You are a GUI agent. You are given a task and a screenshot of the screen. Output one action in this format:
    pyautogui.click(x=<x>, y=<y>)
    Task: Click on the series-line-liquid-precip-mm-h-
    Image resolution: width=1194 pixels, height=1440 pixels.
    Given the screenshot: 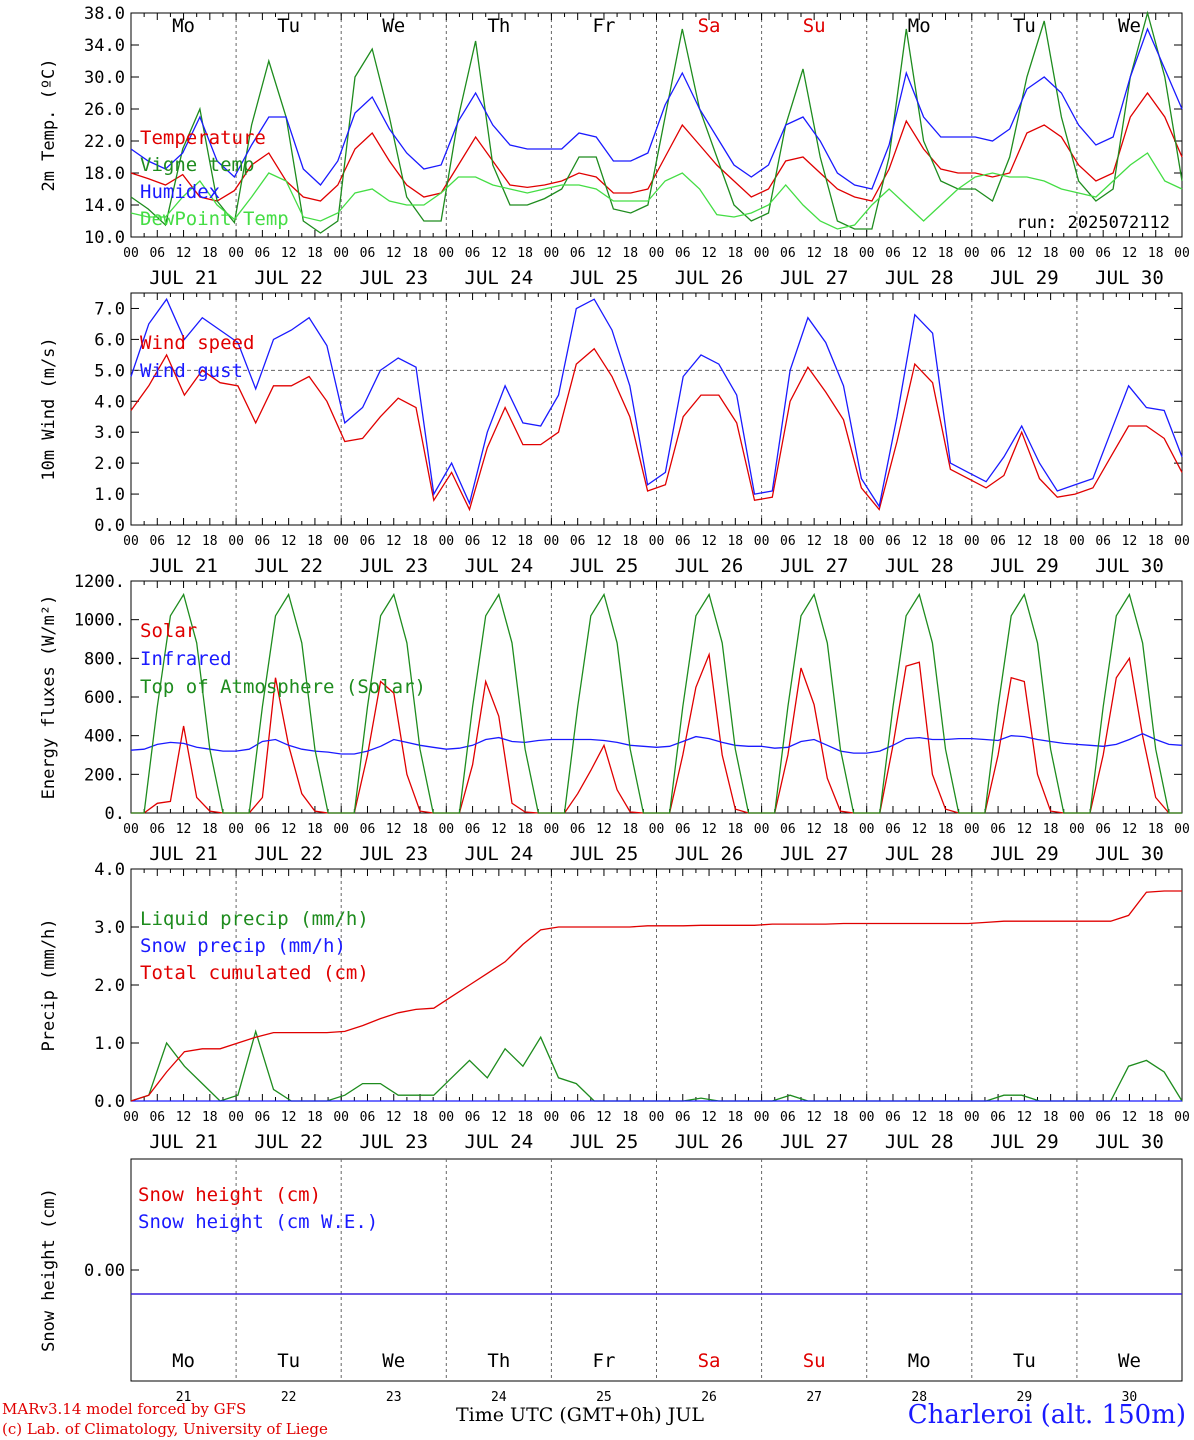 What is the action you would take?
    pyautogui.click(x=656, y=1065)
    